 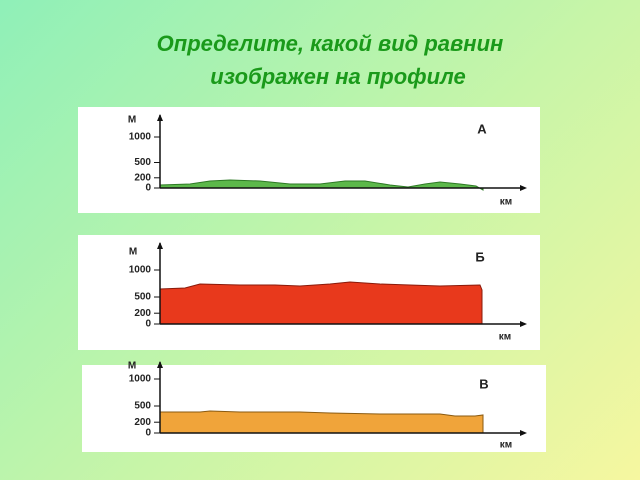 I want to click on panel-letter: Б, so click(x=479, y=256).